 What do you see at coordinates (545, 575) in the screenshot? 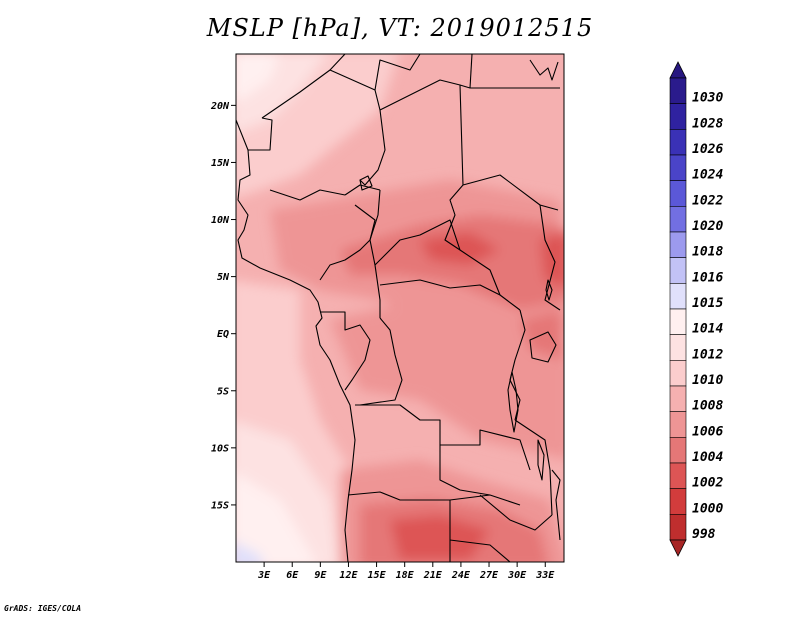
I see `lon-tick-label: 33E` at bounding box center [545, 575].